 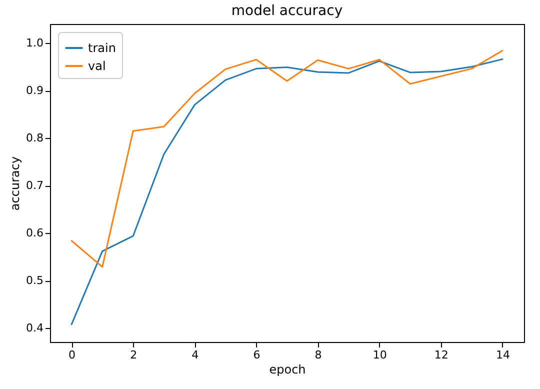 What do you see at coordinates (15, 183) in the screenshot?
I see `y-axis-title: accuracy` at bounding box center [15, 183].